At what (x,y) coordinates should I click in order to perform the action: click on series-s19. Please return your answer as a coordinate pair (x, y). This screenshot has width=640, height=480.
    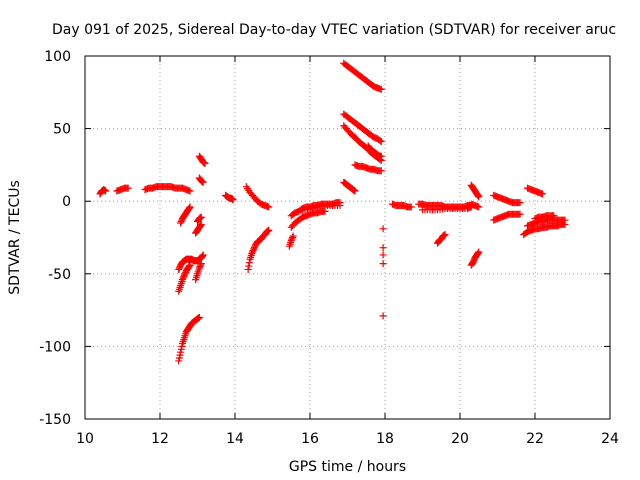
    Looking at the image, I should click on (321, 208).